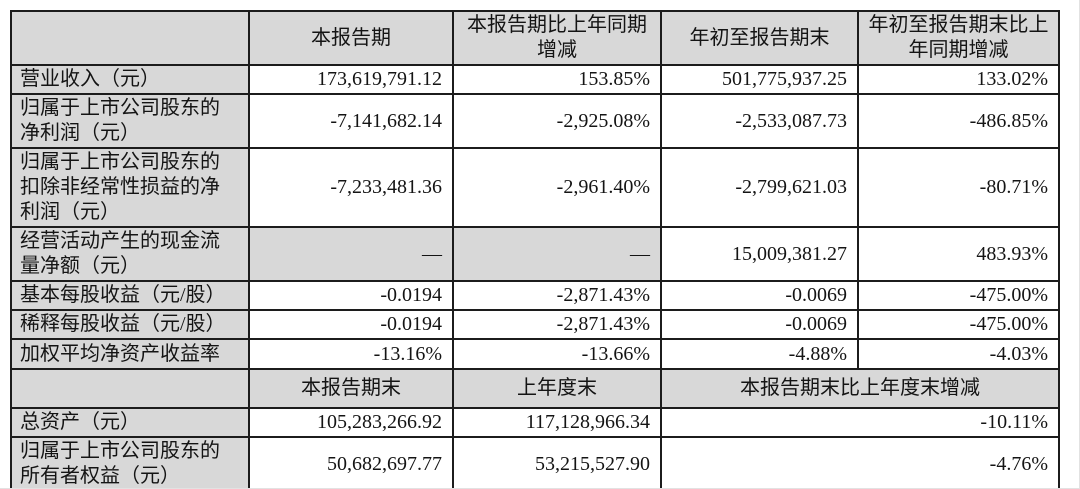 The image size is (1080, 489). Describe the element at coordinates (958, 121) in the screenshot. I see `cell-ytd-yoy-value: -486.85%` at that location.